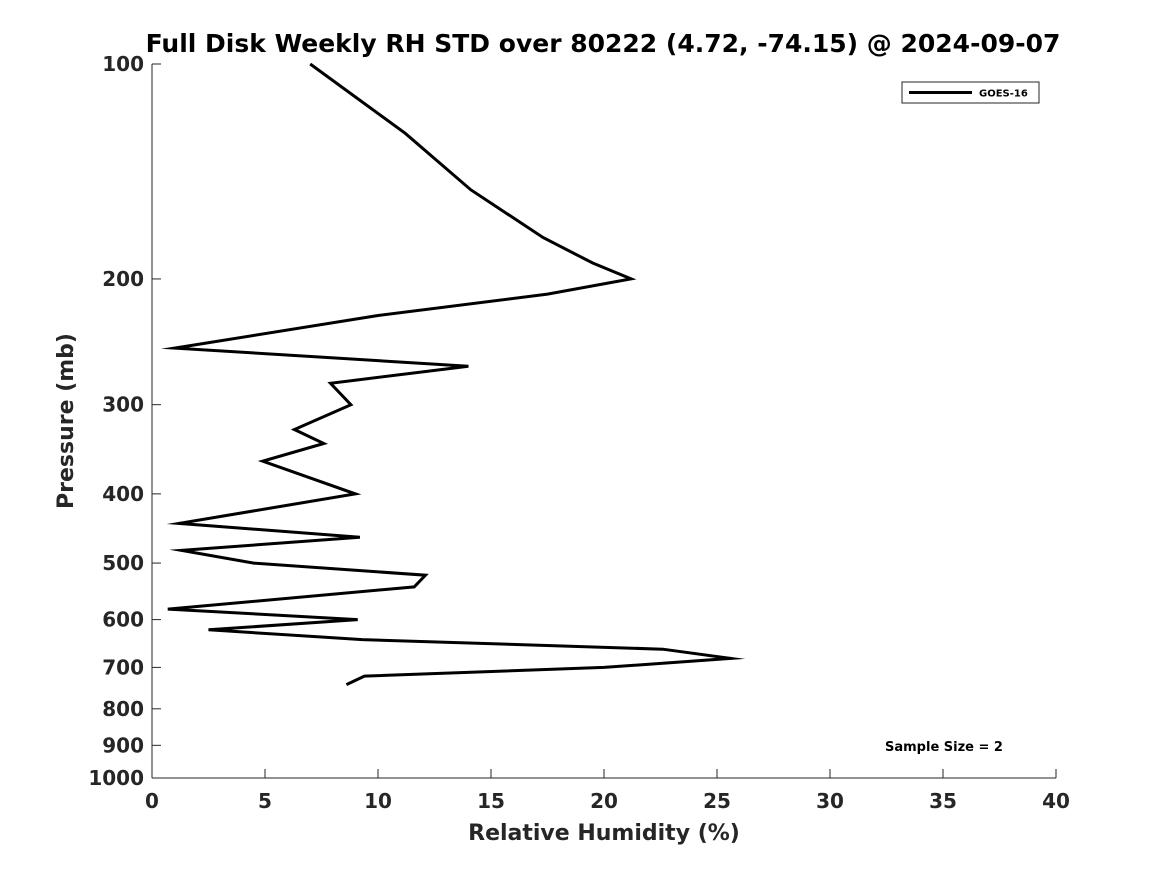 The height and width of the screenshot is (875, 1167). I want to click on sample-size-annotation: Sample Size = 2, so click(944, 747).